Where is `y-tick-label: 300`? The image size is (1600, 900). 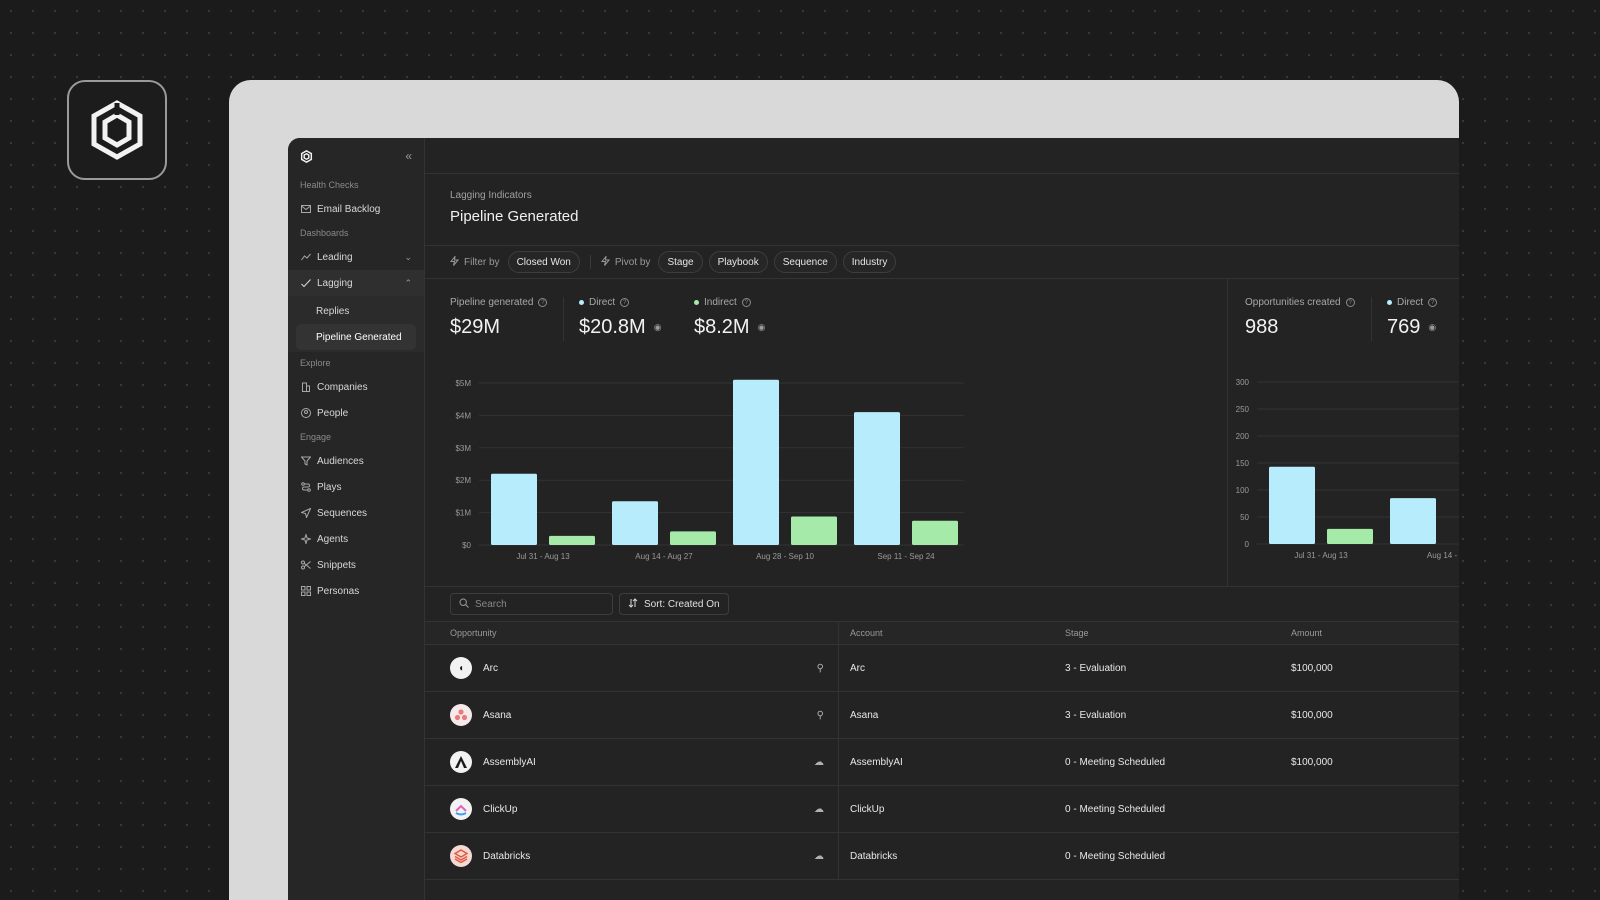 y-tick-label: 300 is located at coordinates (1243, 382).